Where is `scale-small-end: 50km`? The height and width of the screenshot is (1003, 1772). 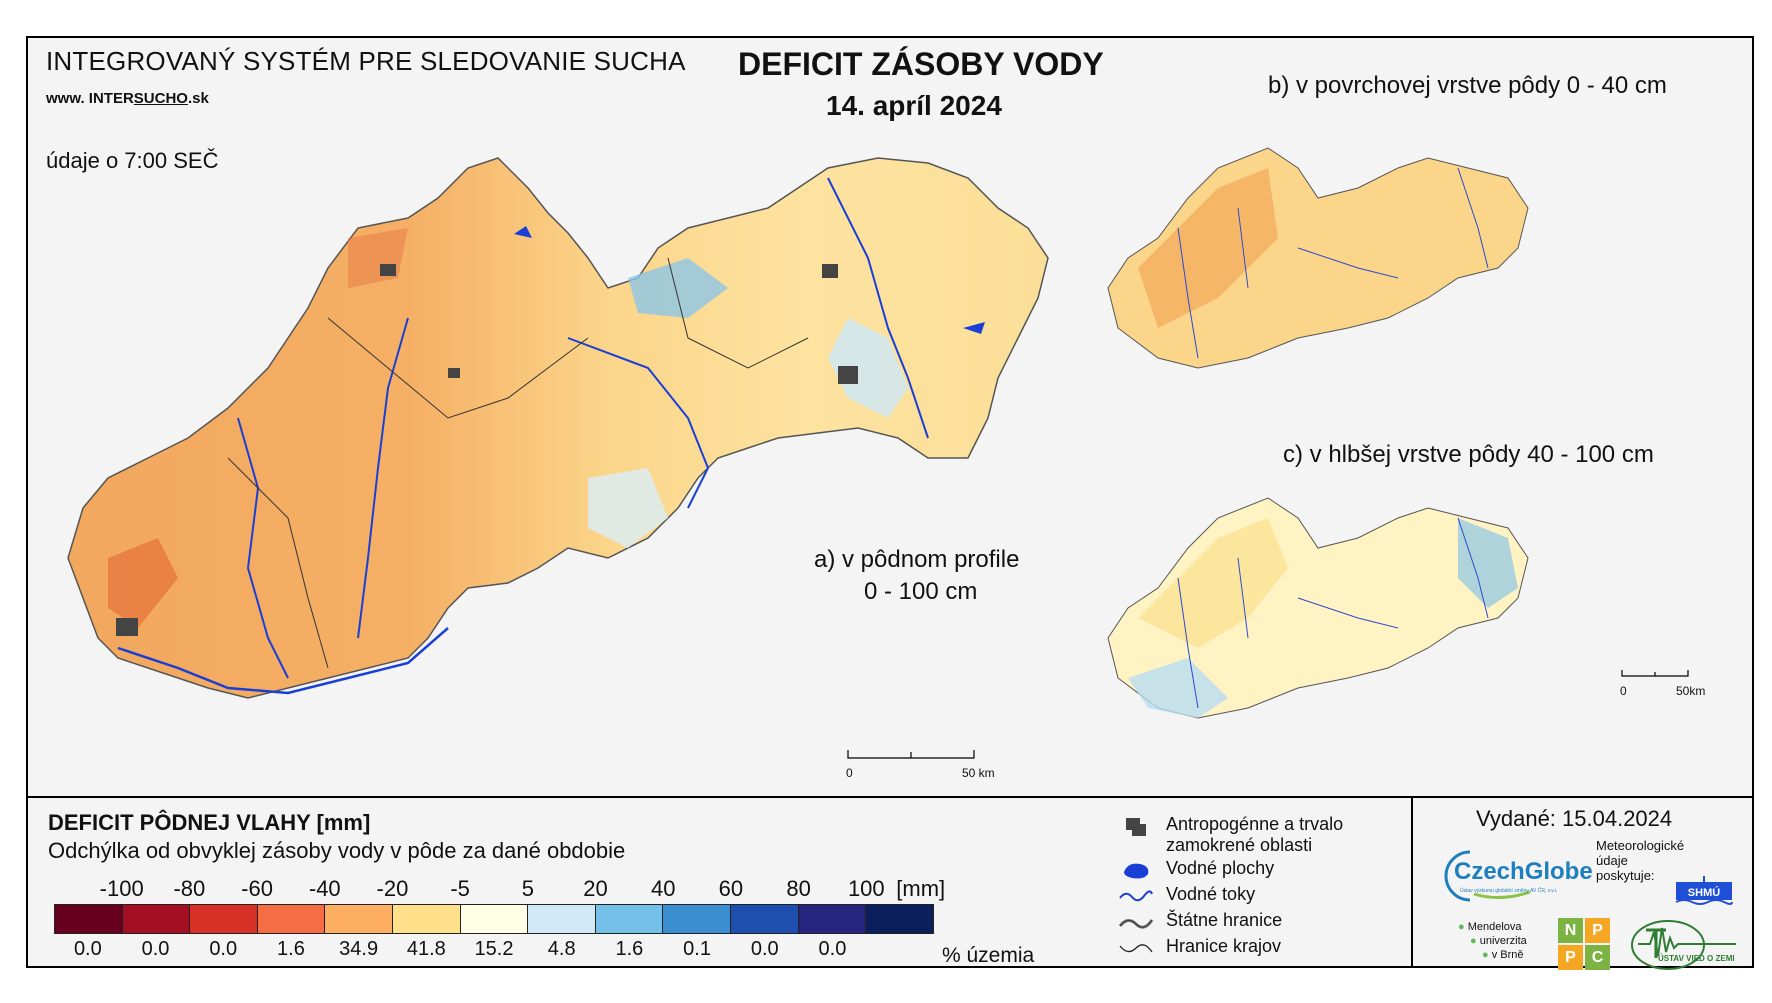
scale-small-end: 50km is located at coordinates (1691, 691).